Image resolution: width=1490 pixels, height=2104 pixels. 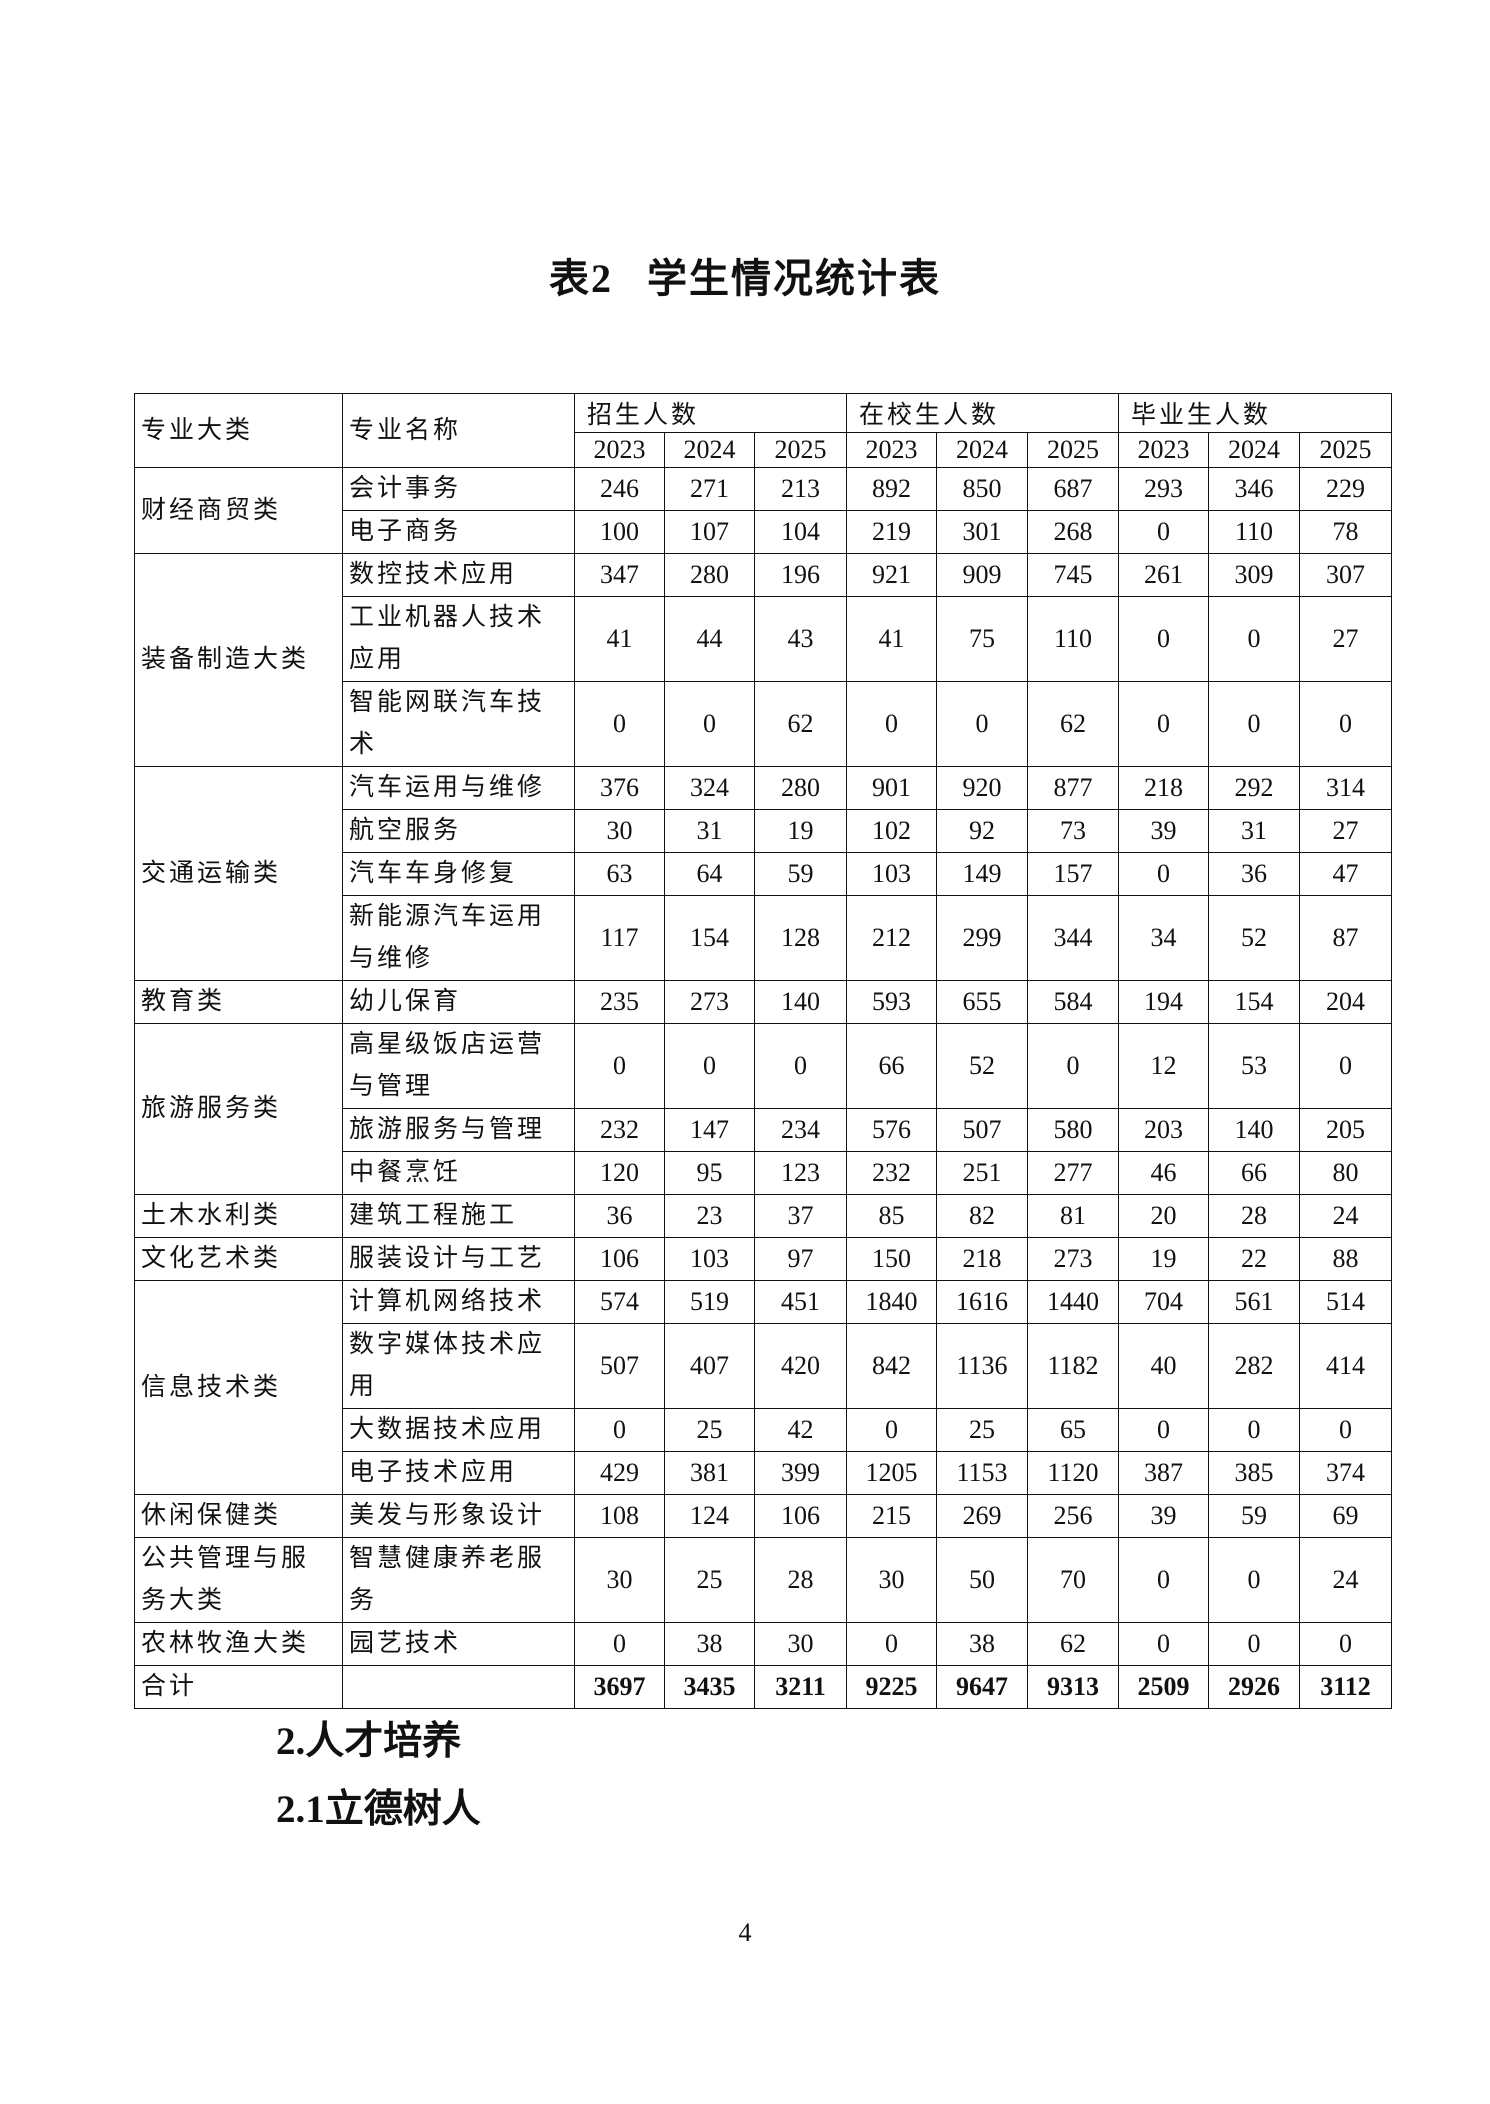 What do you see at coordinates (1164, 1687) in the screenshot?
I see `total-value-cell: 2509` at bounding box center [1164, 1687].